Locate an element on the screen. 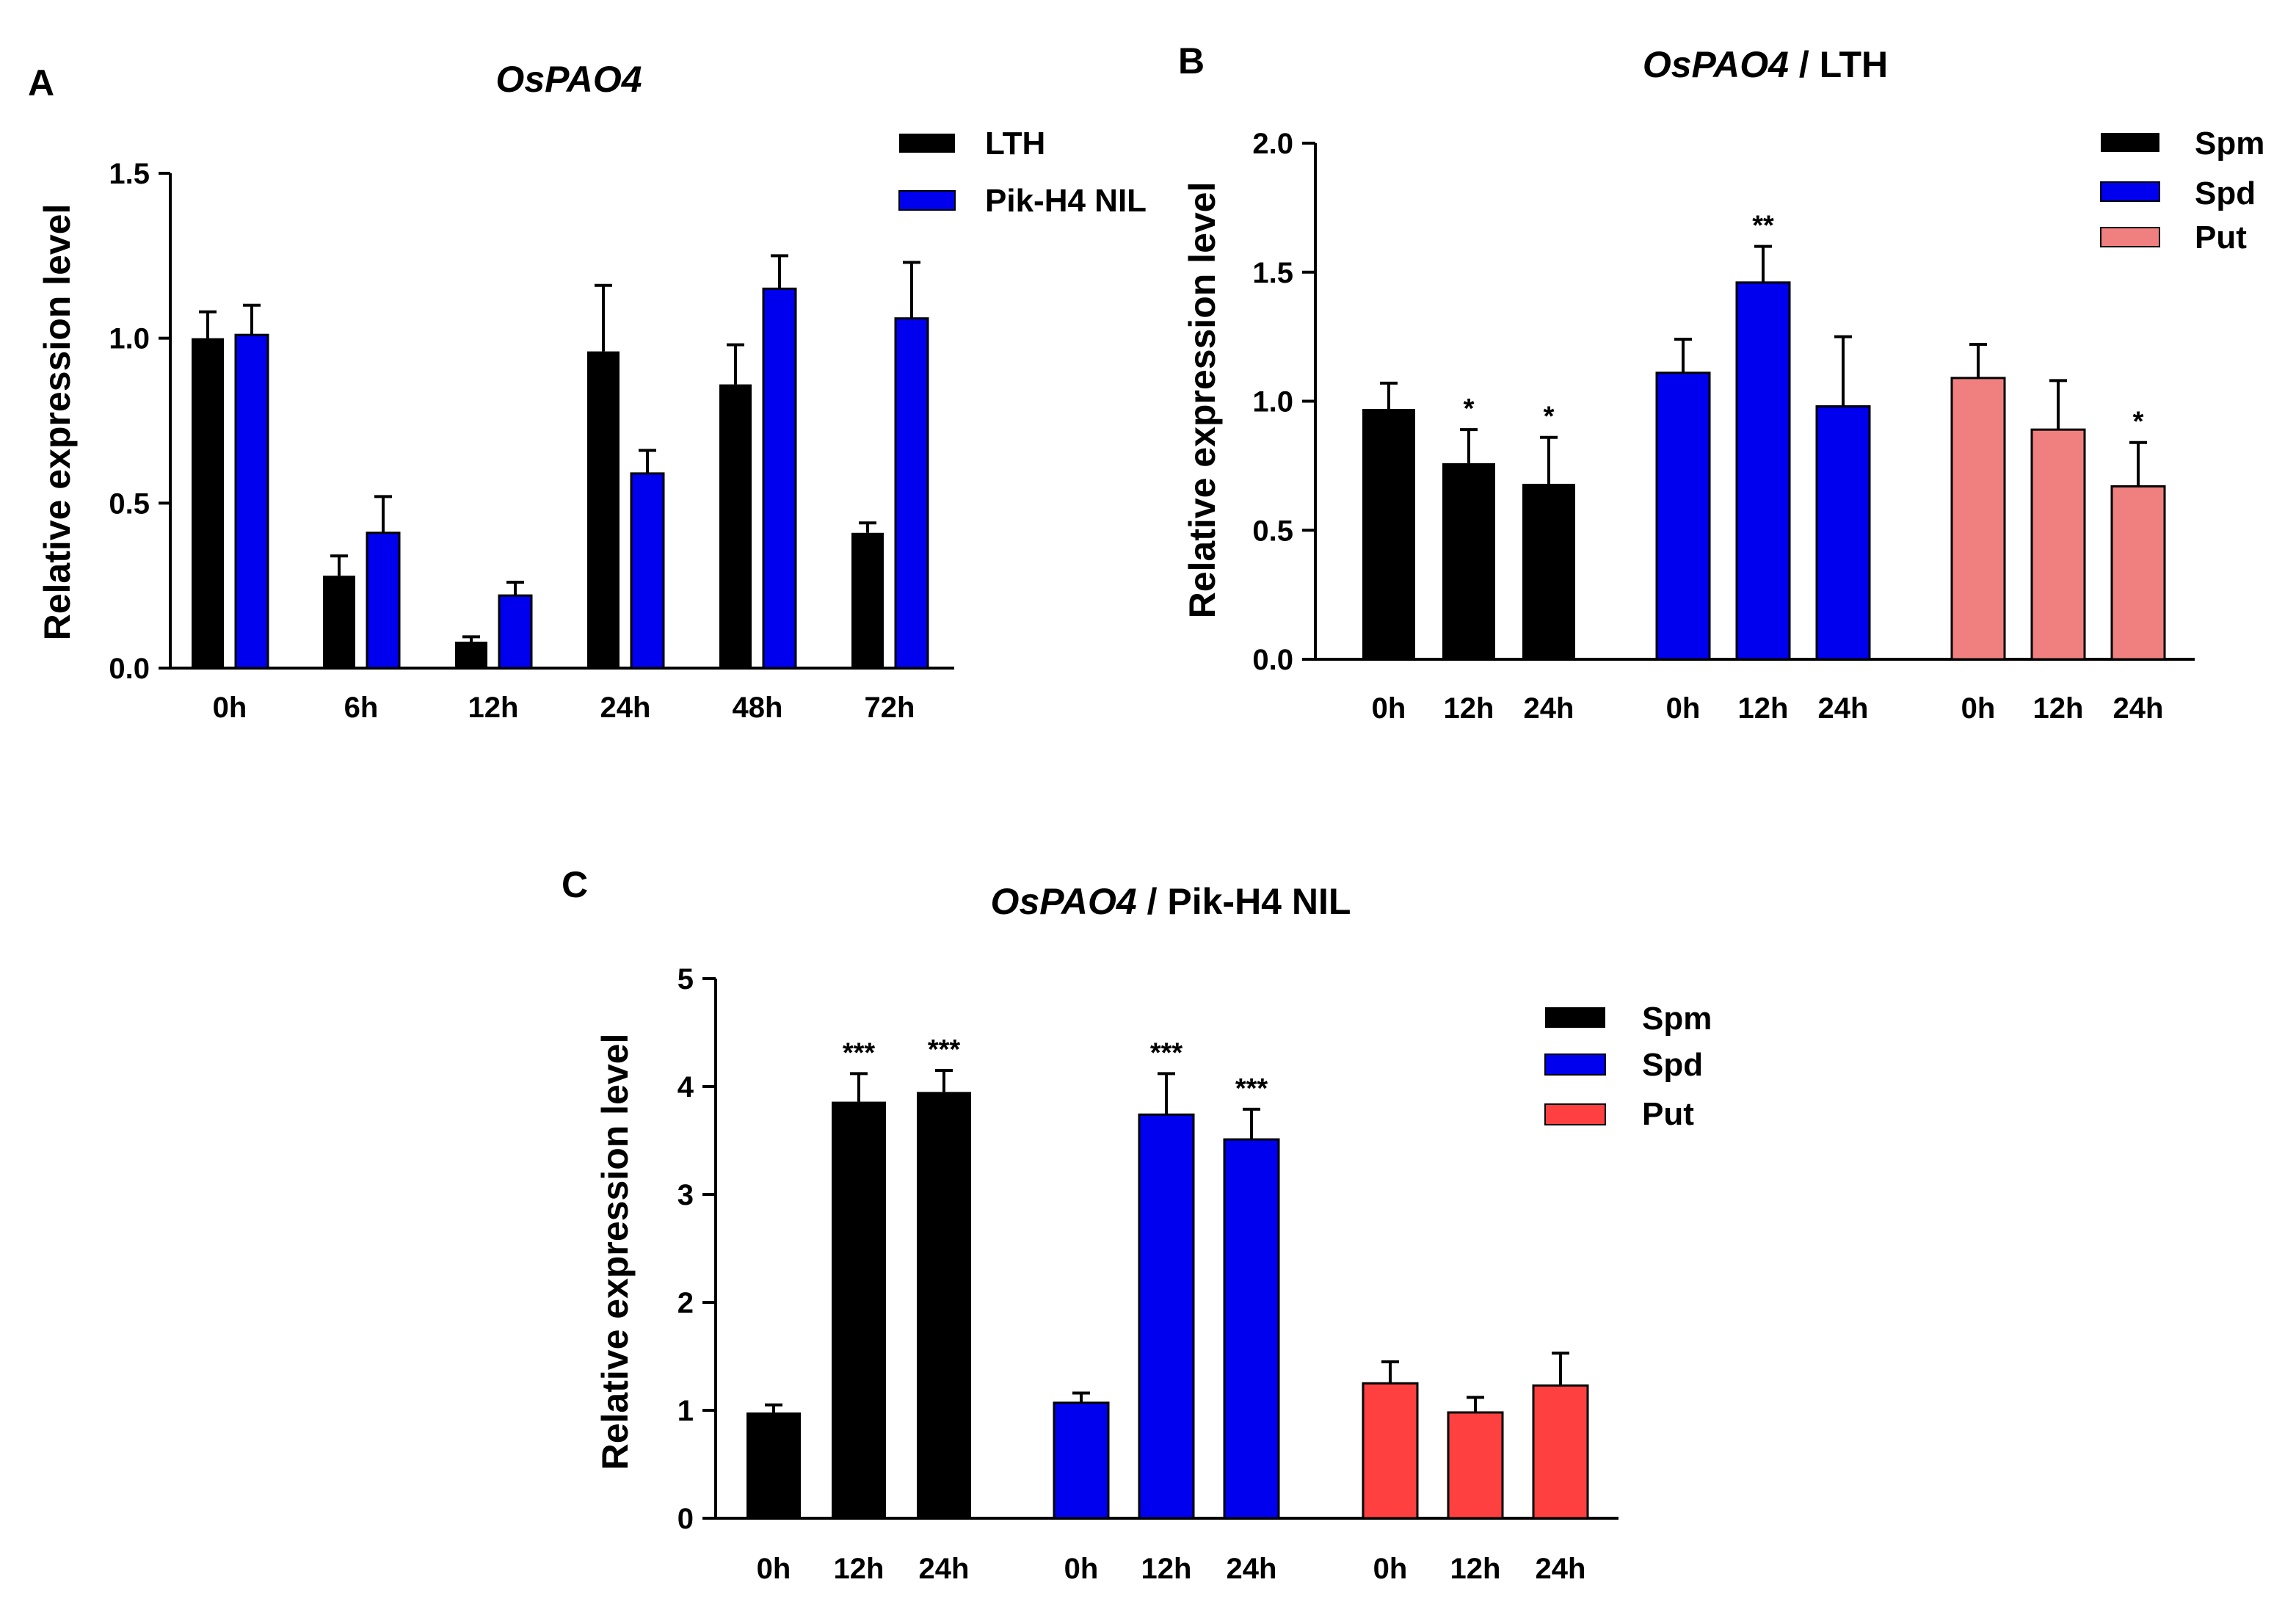 The image size is (2296, 1621). panel-a-legend: LTH Pik-H4 NIL is located at coordinates (1022, 172).